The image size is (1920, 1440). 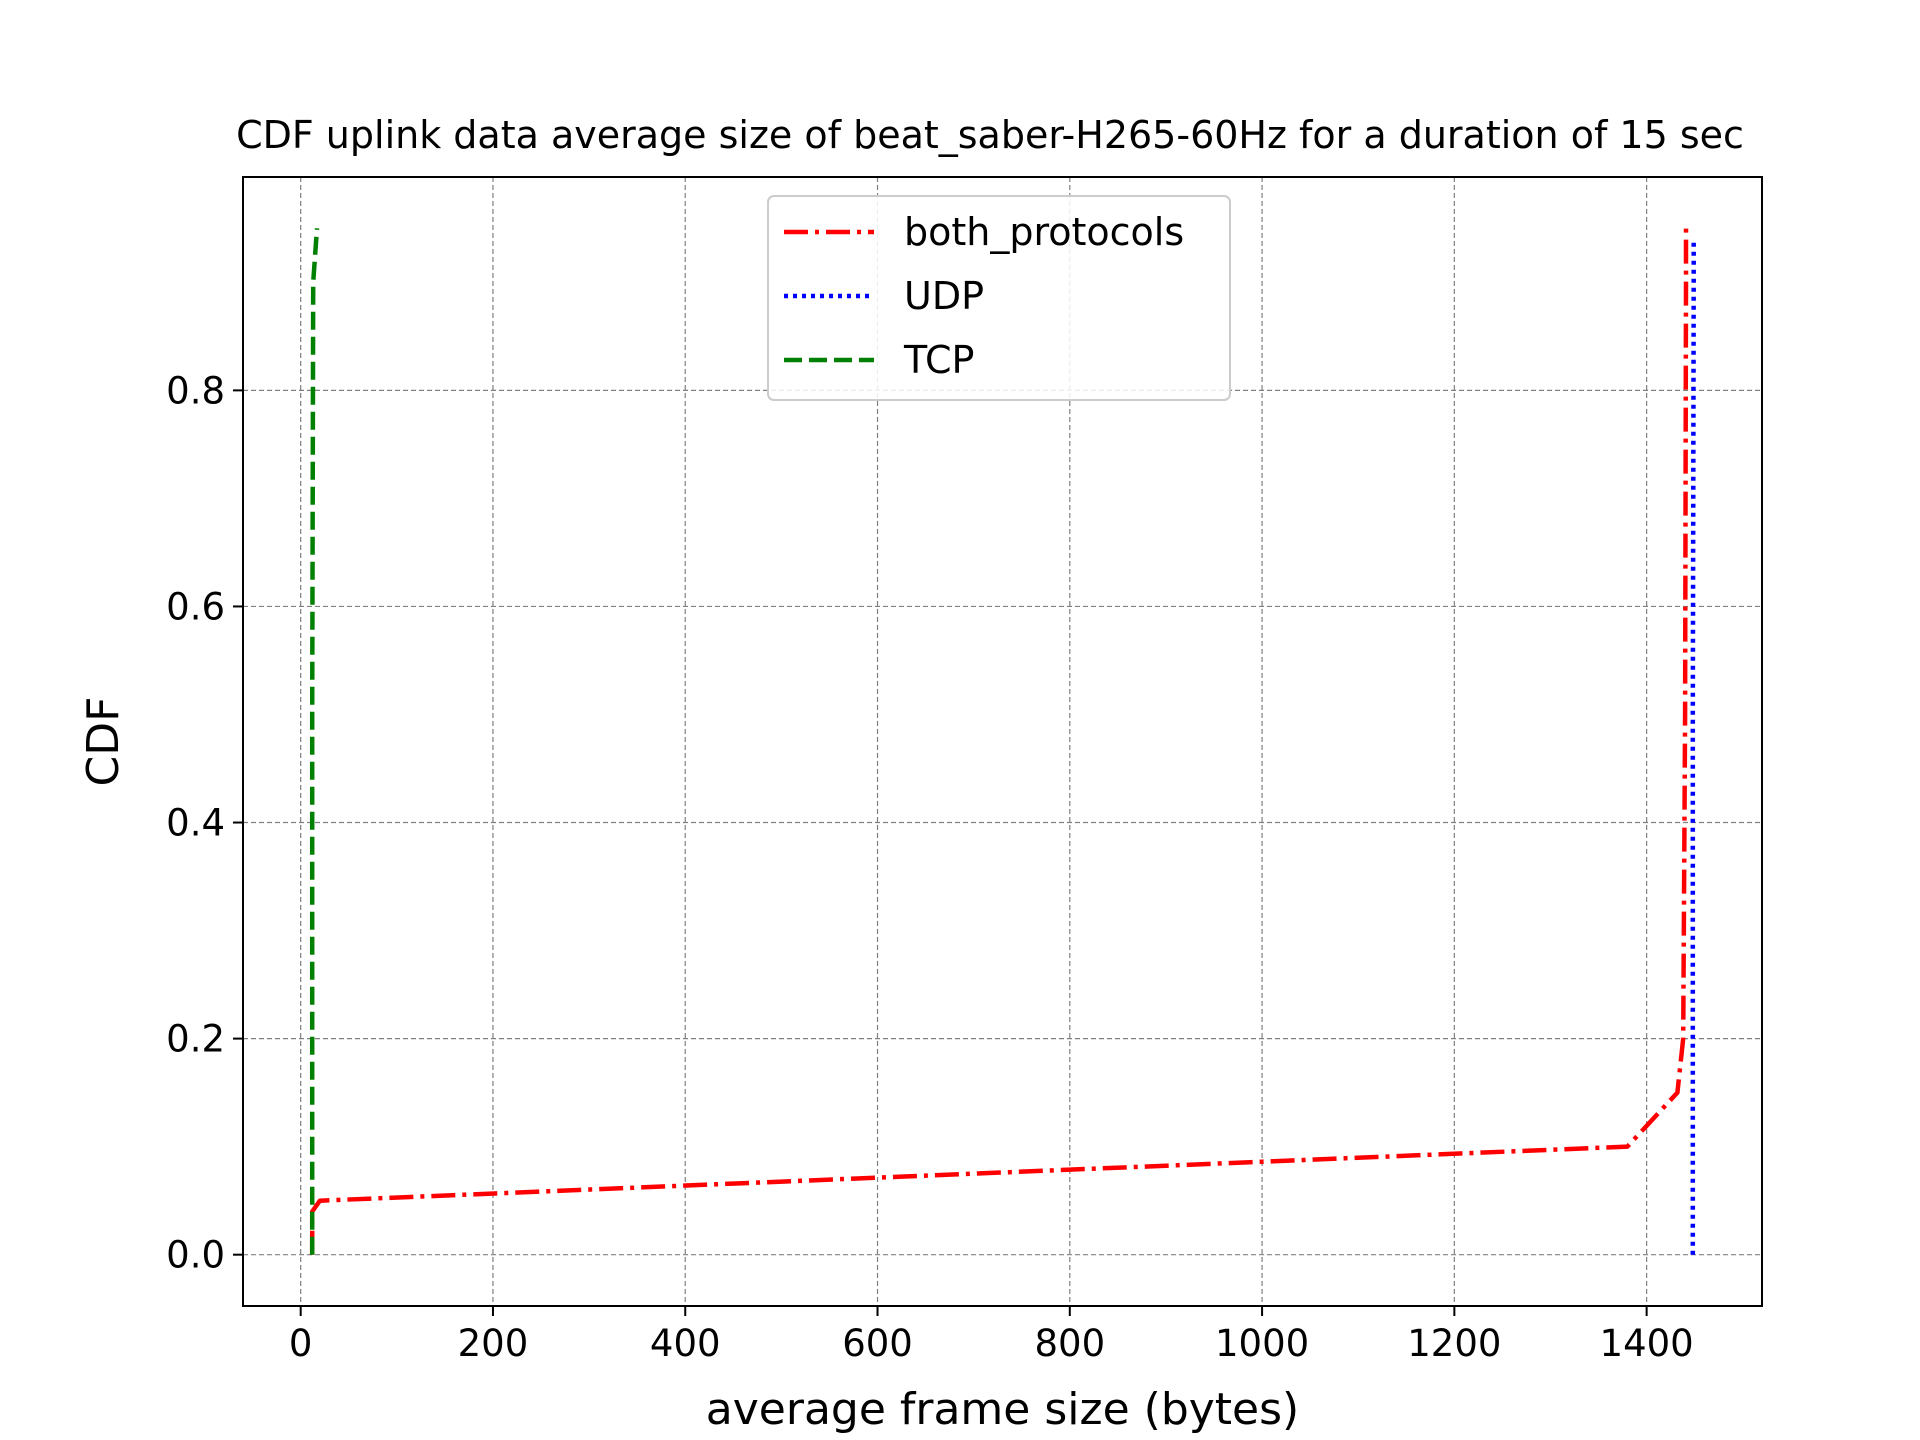 What do you see at coordinates (1002, 1409) in the screenshot?
I see `x-axis-label: average frame size (bytes)` at bounding box center [1002, 1409].